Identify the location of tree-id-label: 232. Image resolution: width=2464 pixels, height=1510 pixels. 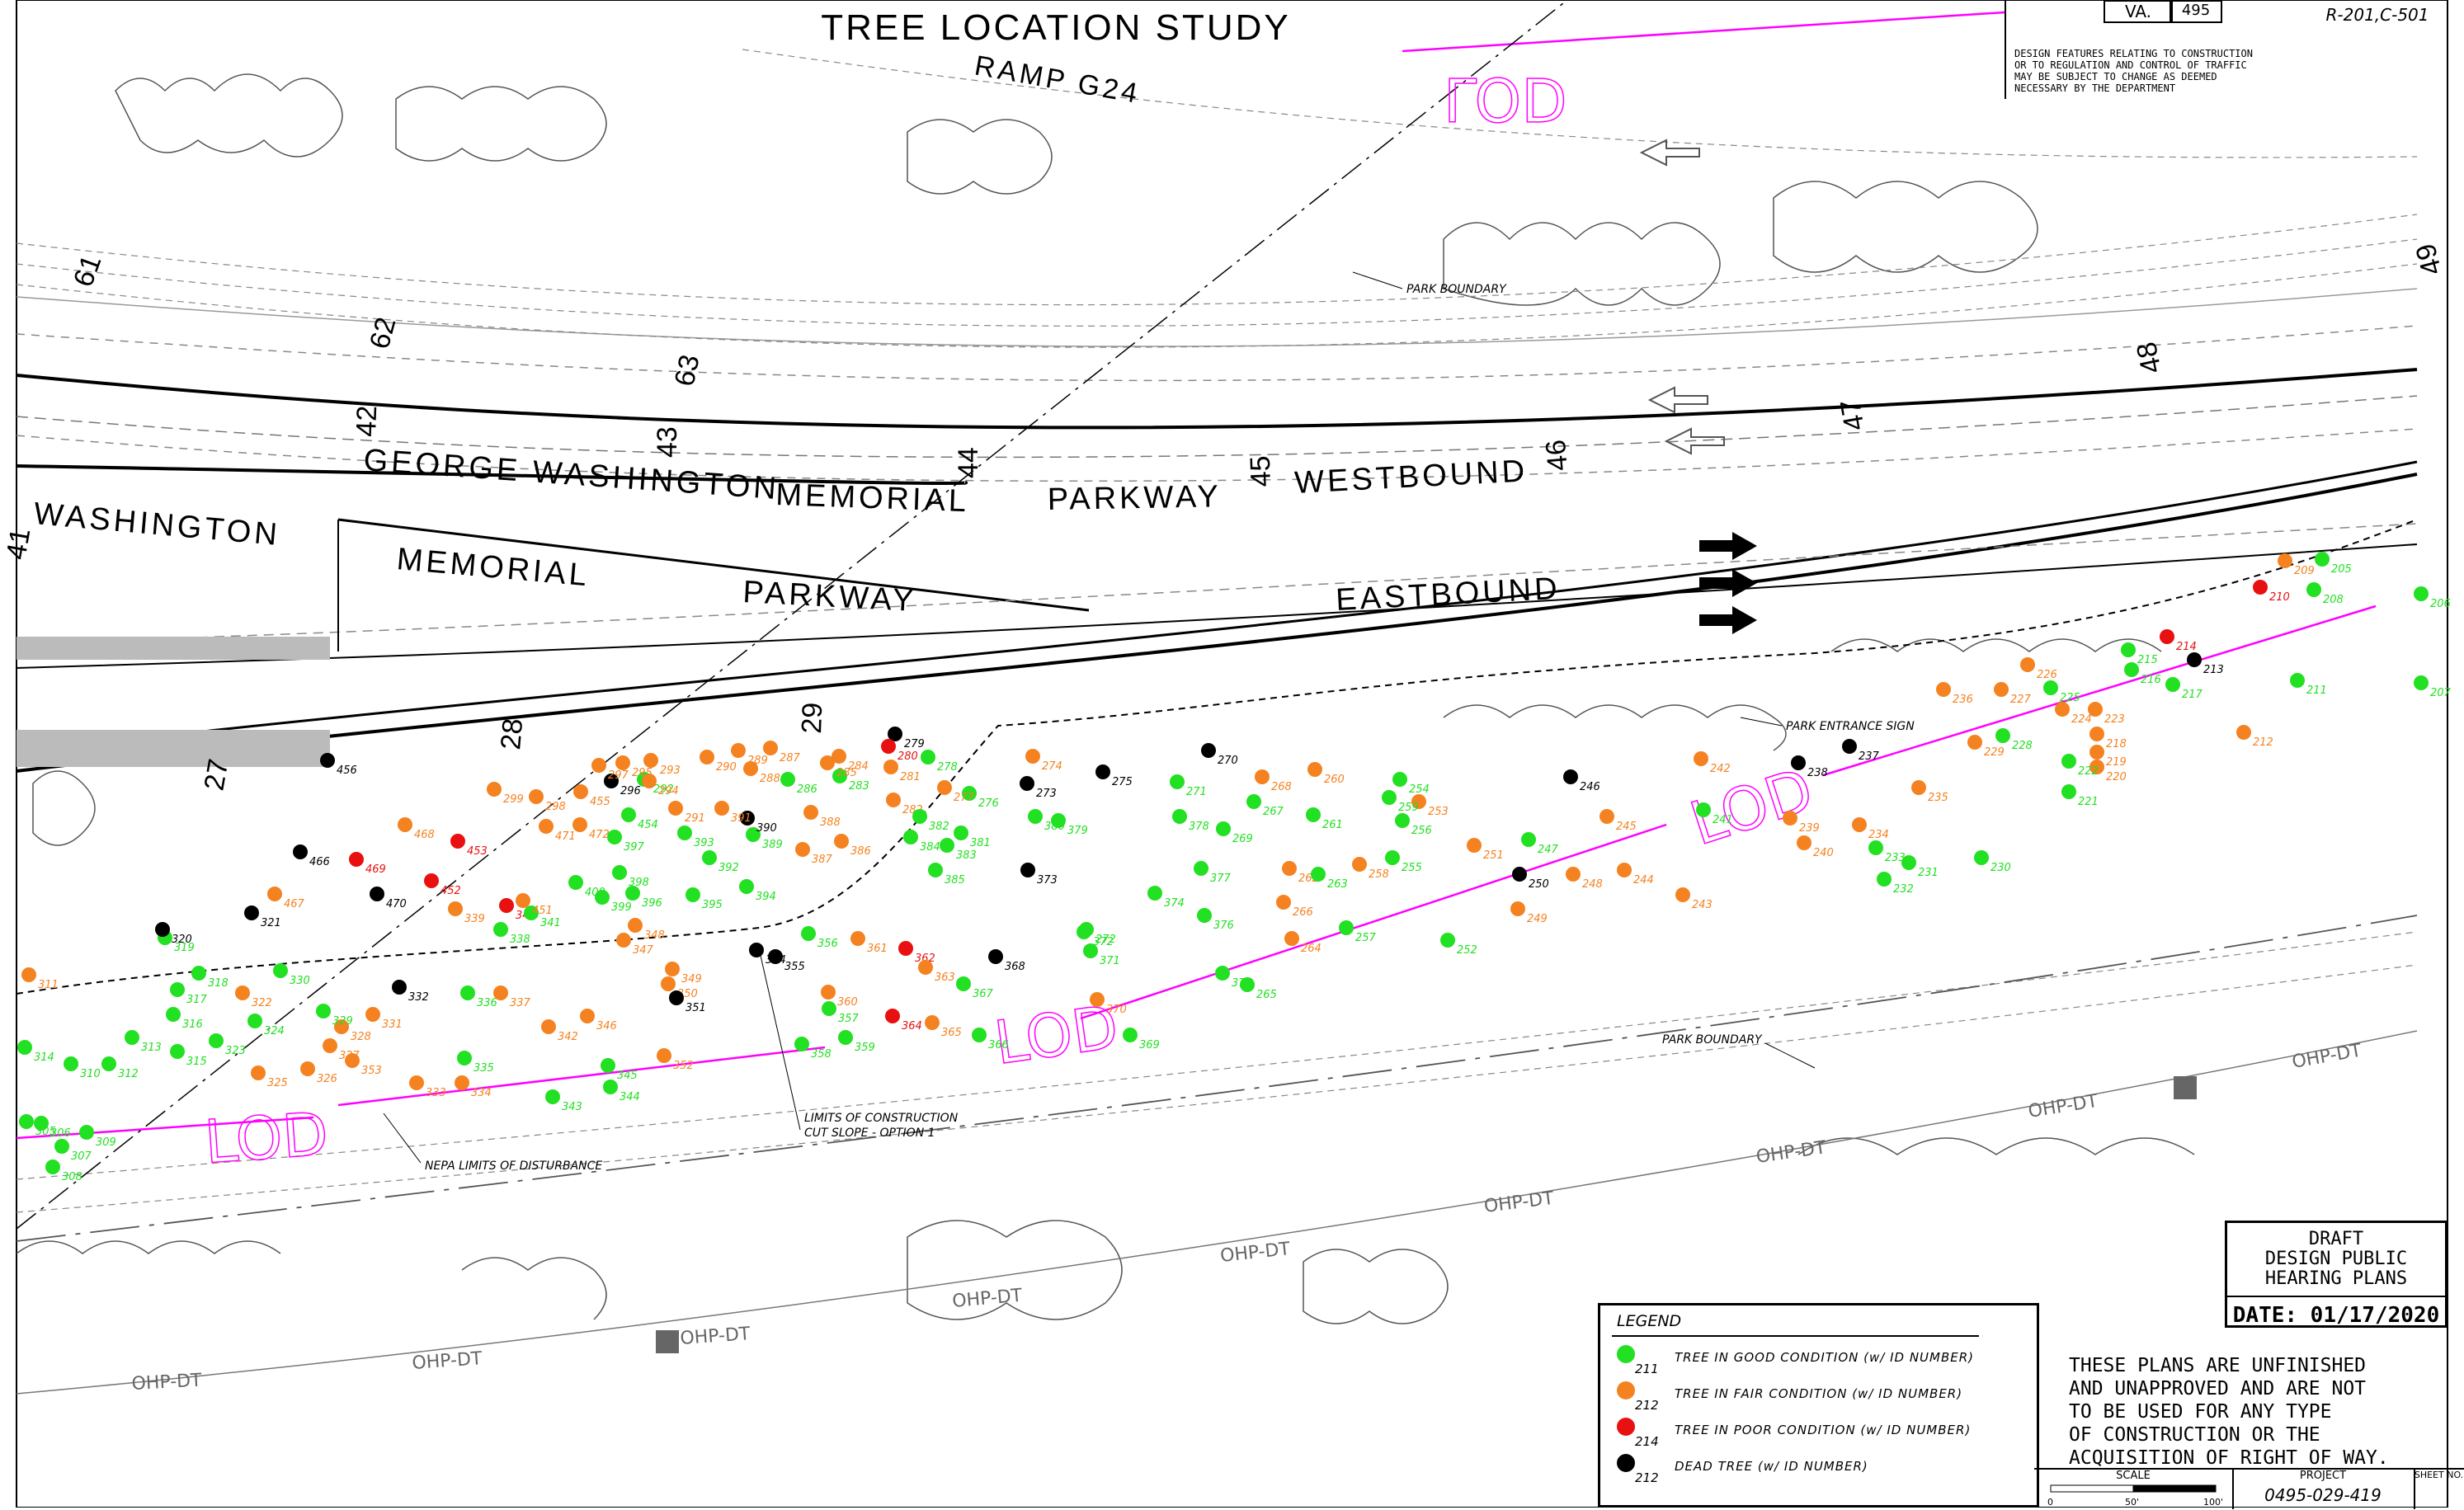
(1903, 889).